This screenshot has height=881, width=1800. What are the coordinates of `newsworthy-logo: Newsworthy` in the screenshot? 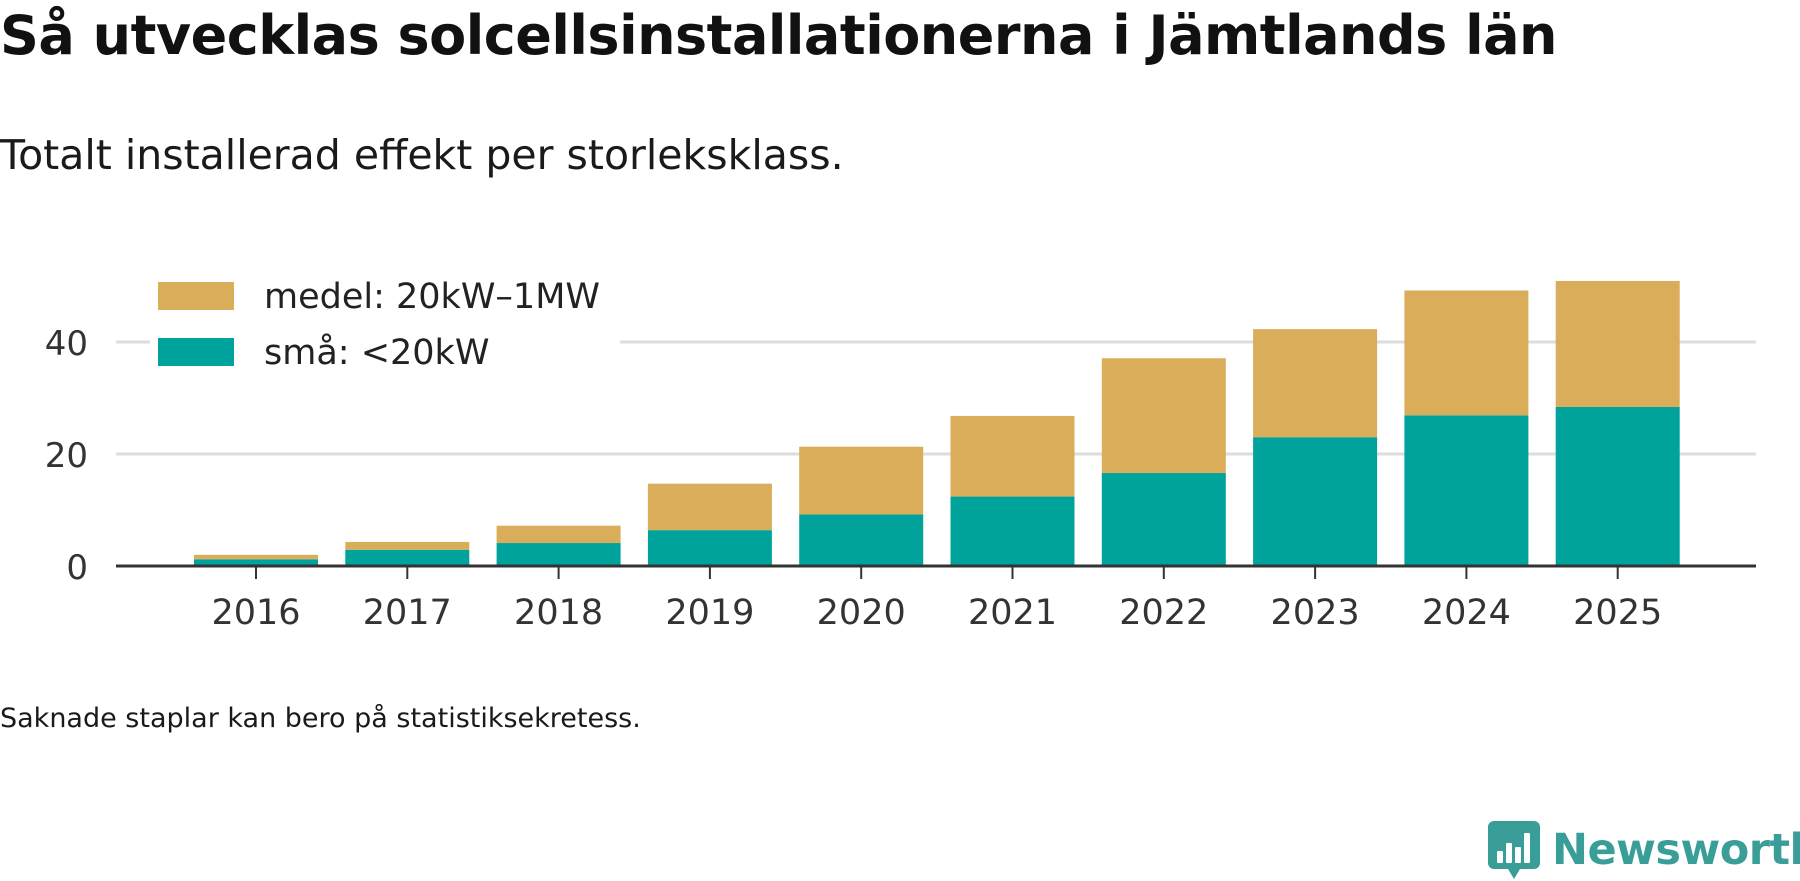 It's located at (1644, 850).